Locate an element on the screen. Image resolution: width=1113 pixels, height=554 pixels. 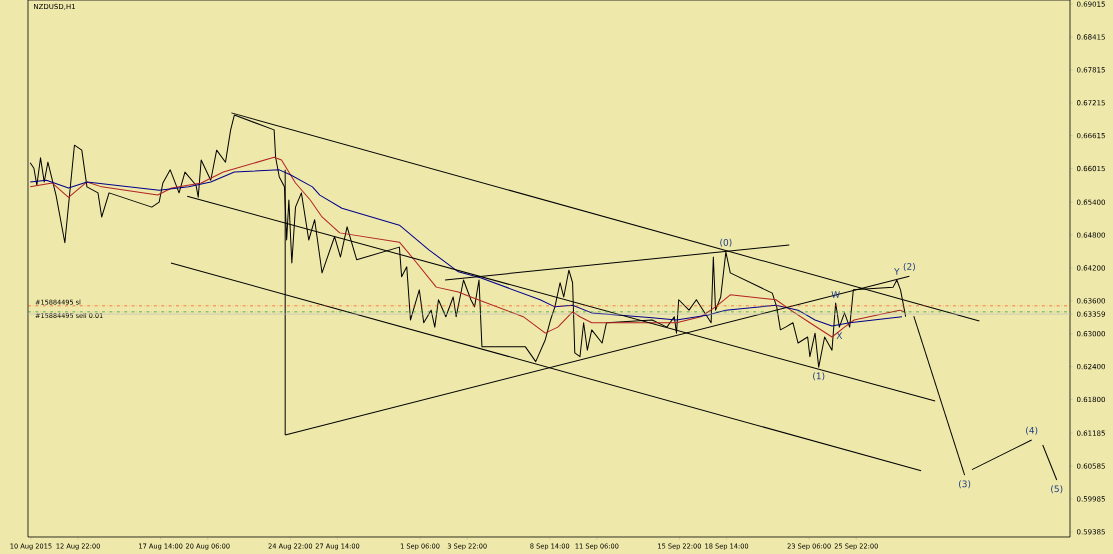
annotation: X is located at coordinates (839, 335).